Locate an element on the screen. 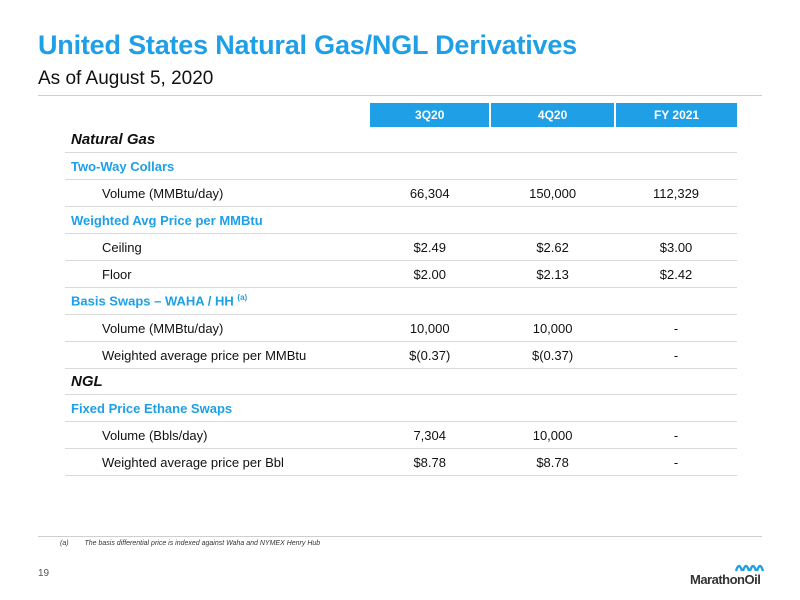 This screenshot has width=800, height=600. table-row: Volume (MMBtu/day) 10,000 10,000 - is located at coordinates (401, 328).